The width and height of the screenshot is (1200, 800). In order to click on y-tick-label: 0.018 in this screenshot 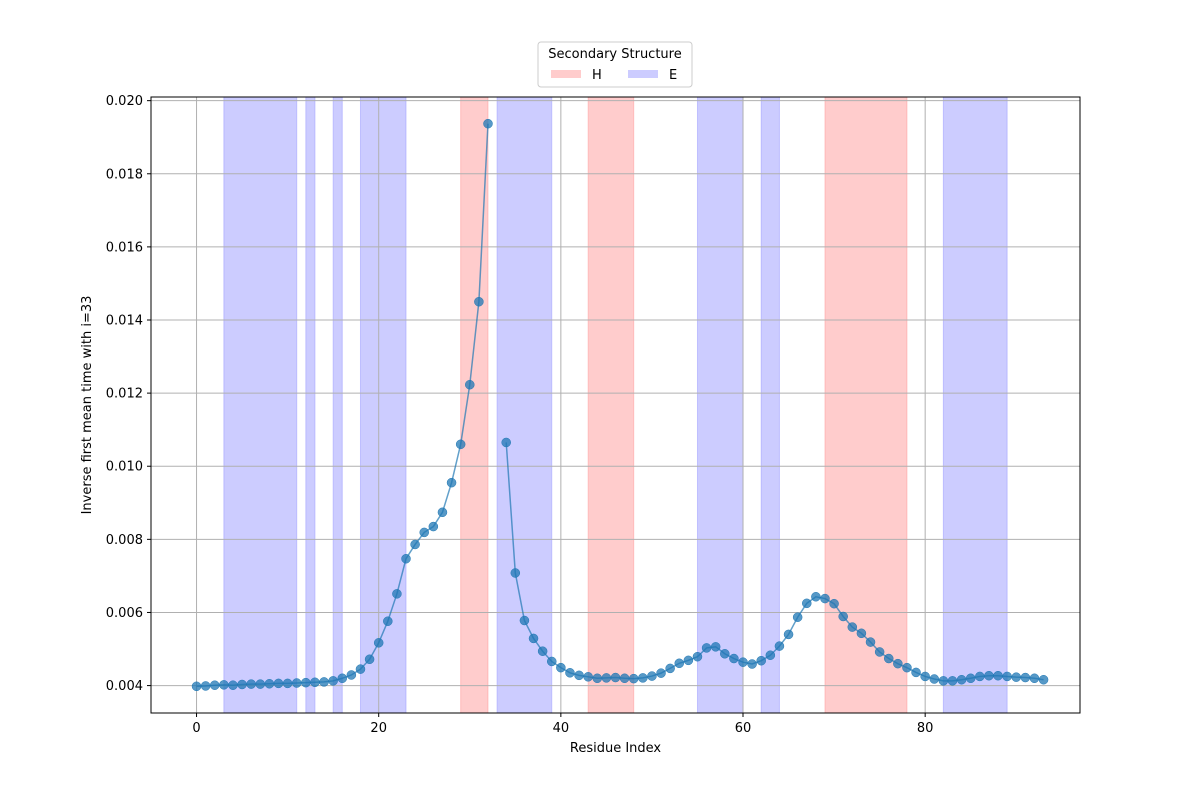, I will do `click(124, 174)`.